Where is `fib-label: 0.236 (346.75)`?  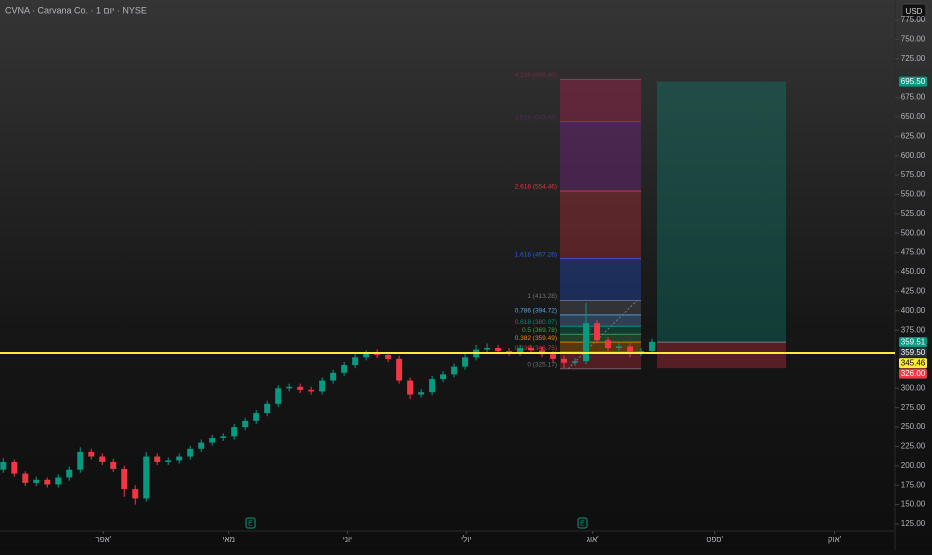
fib-label: 0.236 (346.75) is located at coordinates (536, 348).